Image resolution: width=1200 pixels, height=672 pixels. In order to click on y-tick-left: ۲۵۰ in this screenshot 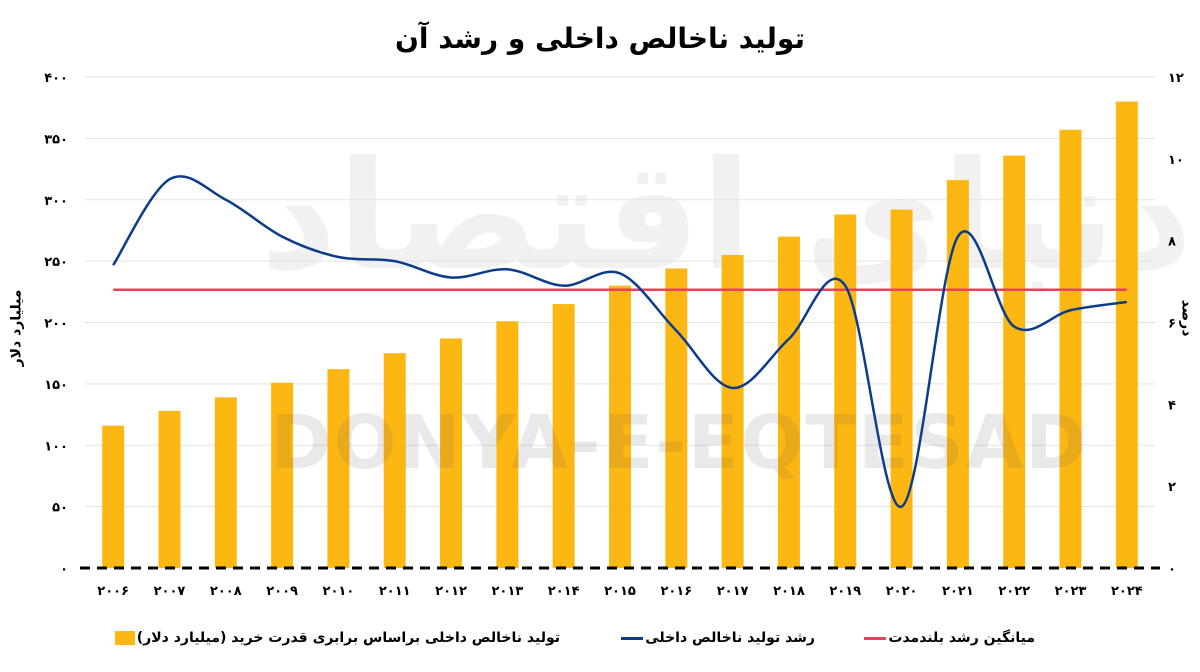, I will do `click(56, 262)`.